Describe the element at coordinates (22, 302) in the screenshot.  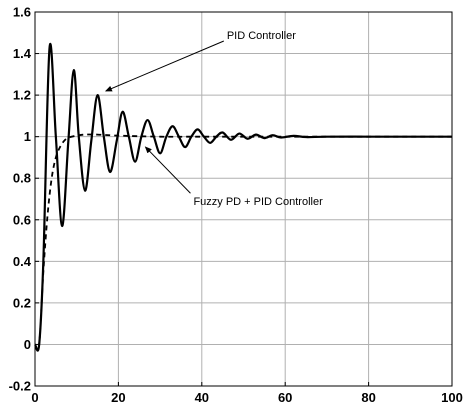
I see `y-tick-label: 0.2` at that location.